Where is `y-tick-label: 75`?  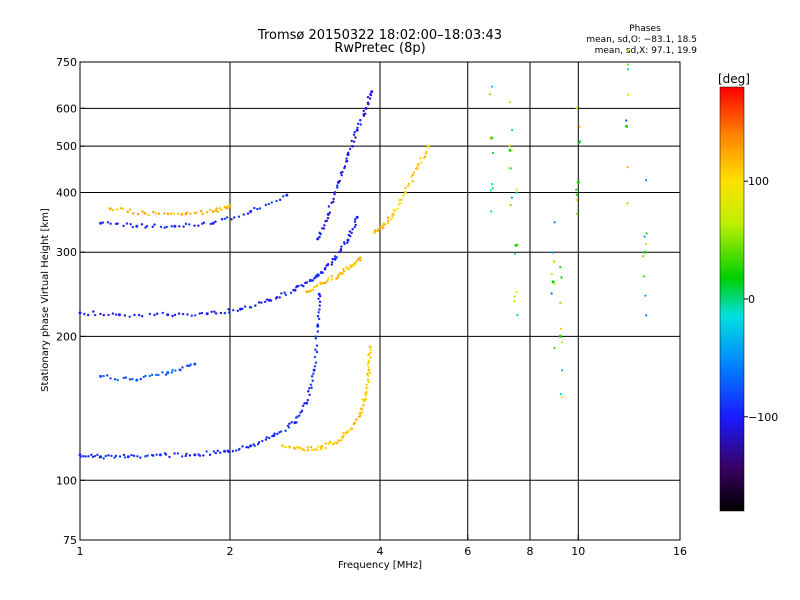
y-tick-label: 75 is located at coordinates (70, 540).